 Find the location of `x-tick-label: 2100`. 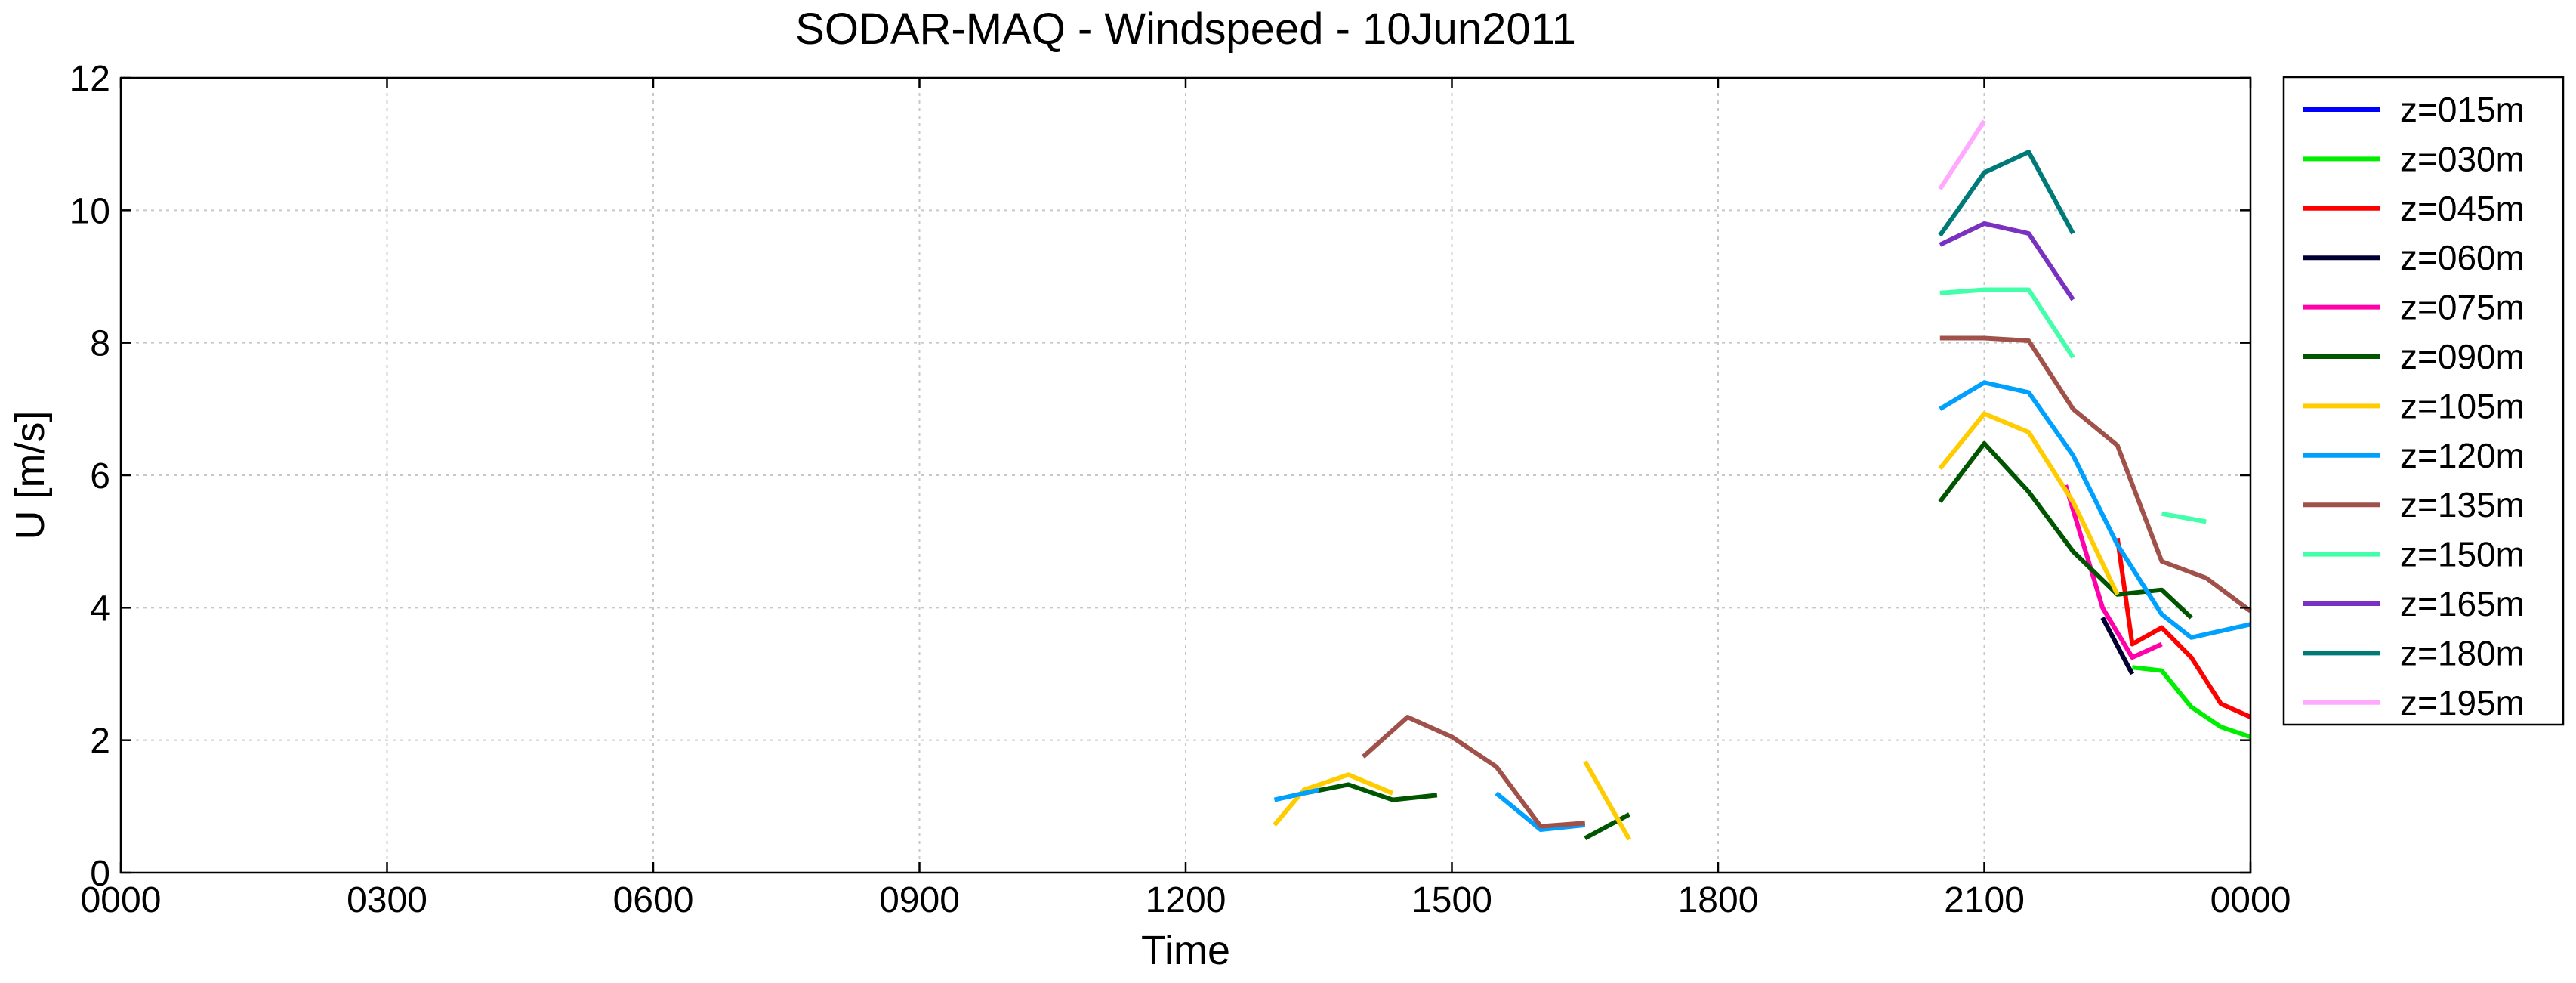

x-tick-label: 2100 is located at coordinates (1984, 900).